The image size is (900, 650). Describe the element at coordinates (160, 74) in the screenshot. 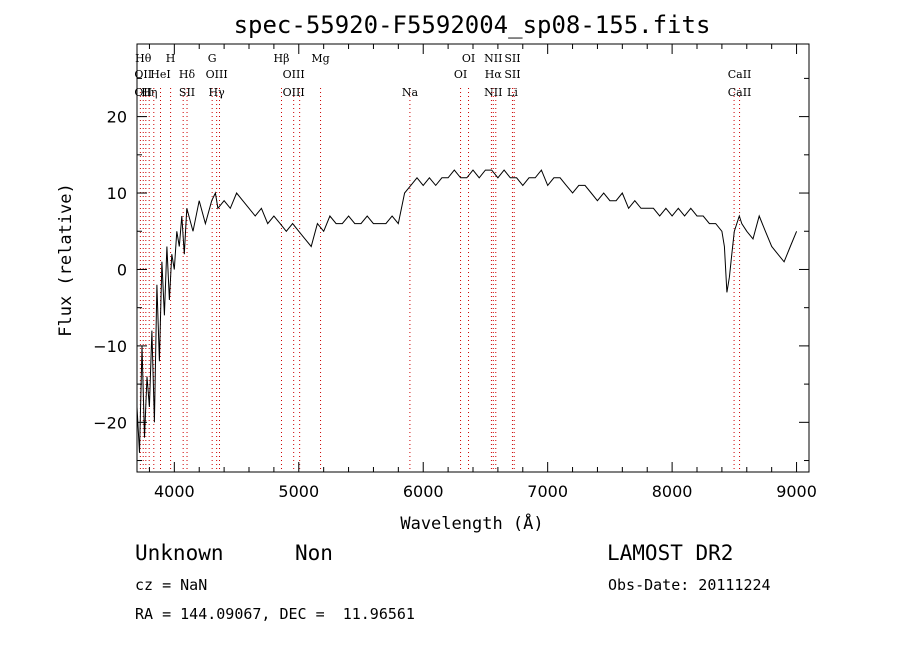

I see `line-label: HeI` at that location.